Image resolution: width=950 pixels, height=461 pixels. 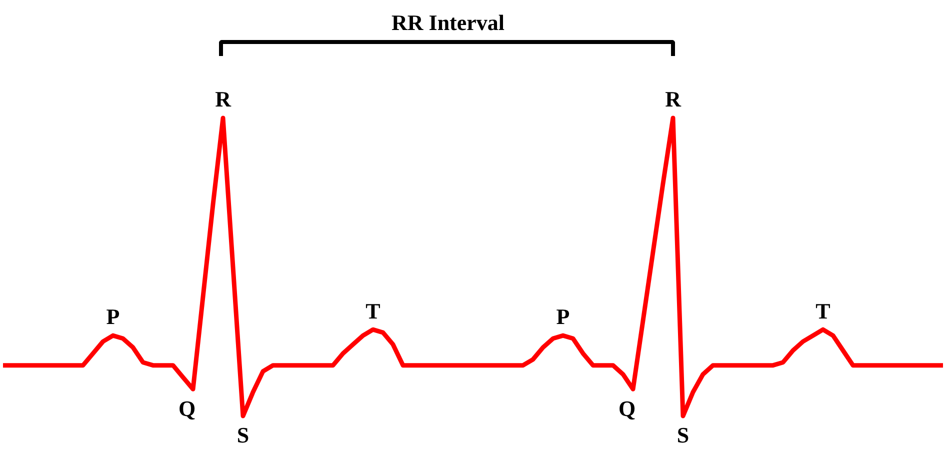 I want to click on text: RR Interval, so click(x=448, y=22).